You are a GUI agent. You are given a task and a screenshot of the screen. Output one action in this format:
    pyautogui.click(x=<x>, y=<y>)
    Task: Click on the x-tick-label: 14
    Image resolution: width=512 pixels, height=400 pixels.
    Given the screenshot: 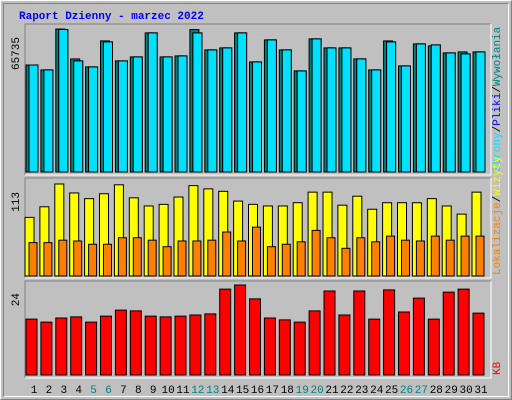 What is the action you would take?
    pyautogui.click(x=228, y=391)
    